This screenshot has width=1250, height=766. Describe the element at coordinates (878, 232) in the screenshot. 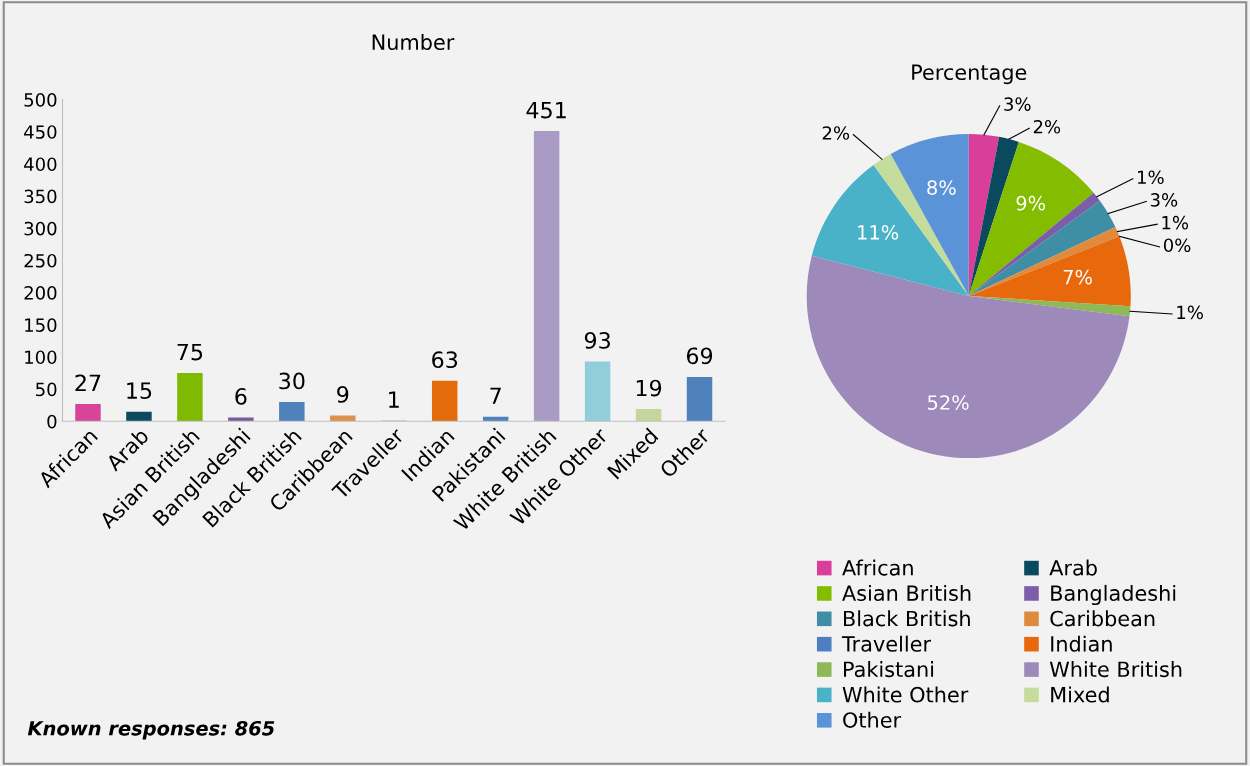

I see `data-label: 11%` at that location.